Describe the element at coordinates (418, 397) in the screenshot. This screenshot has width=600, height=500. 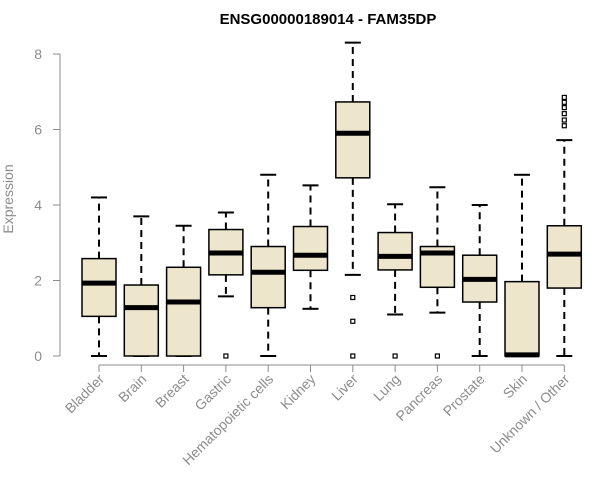
I see `x-tick-label: Pancreas` at that location.